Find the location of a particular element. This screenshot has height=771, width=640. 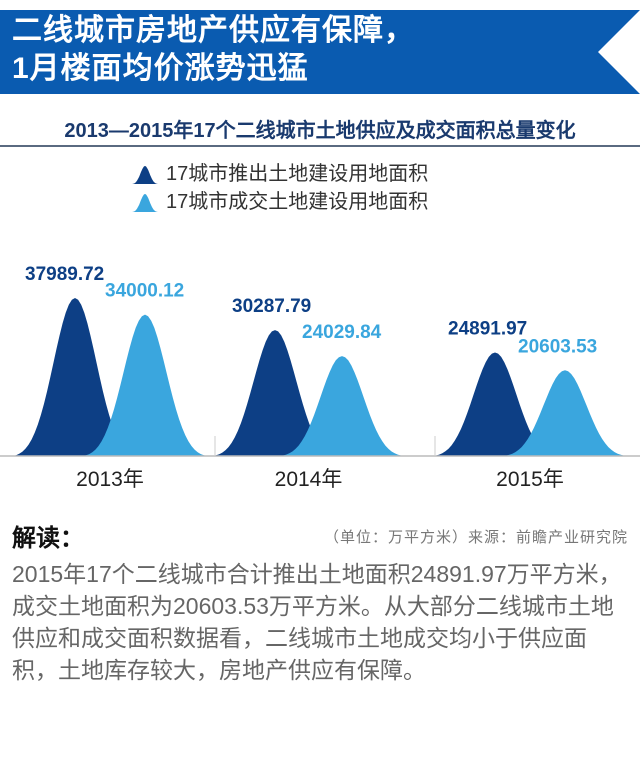

legend-item: 17城市成交土地建设用地面积 is located at coordinates (280, 202).